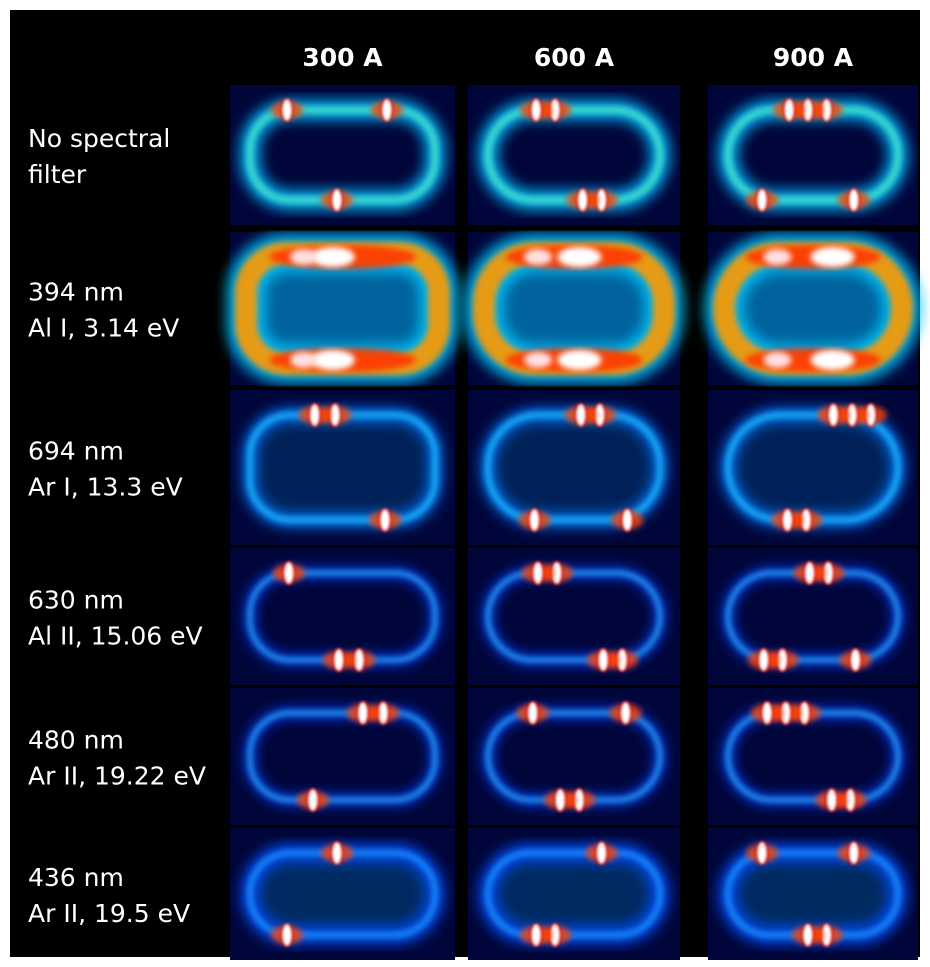 The width and height of the screenshot is (930, 967). Describe the element at coordinates (813, 57) in the screenshot. I see `column-header: 900 A` at that location.